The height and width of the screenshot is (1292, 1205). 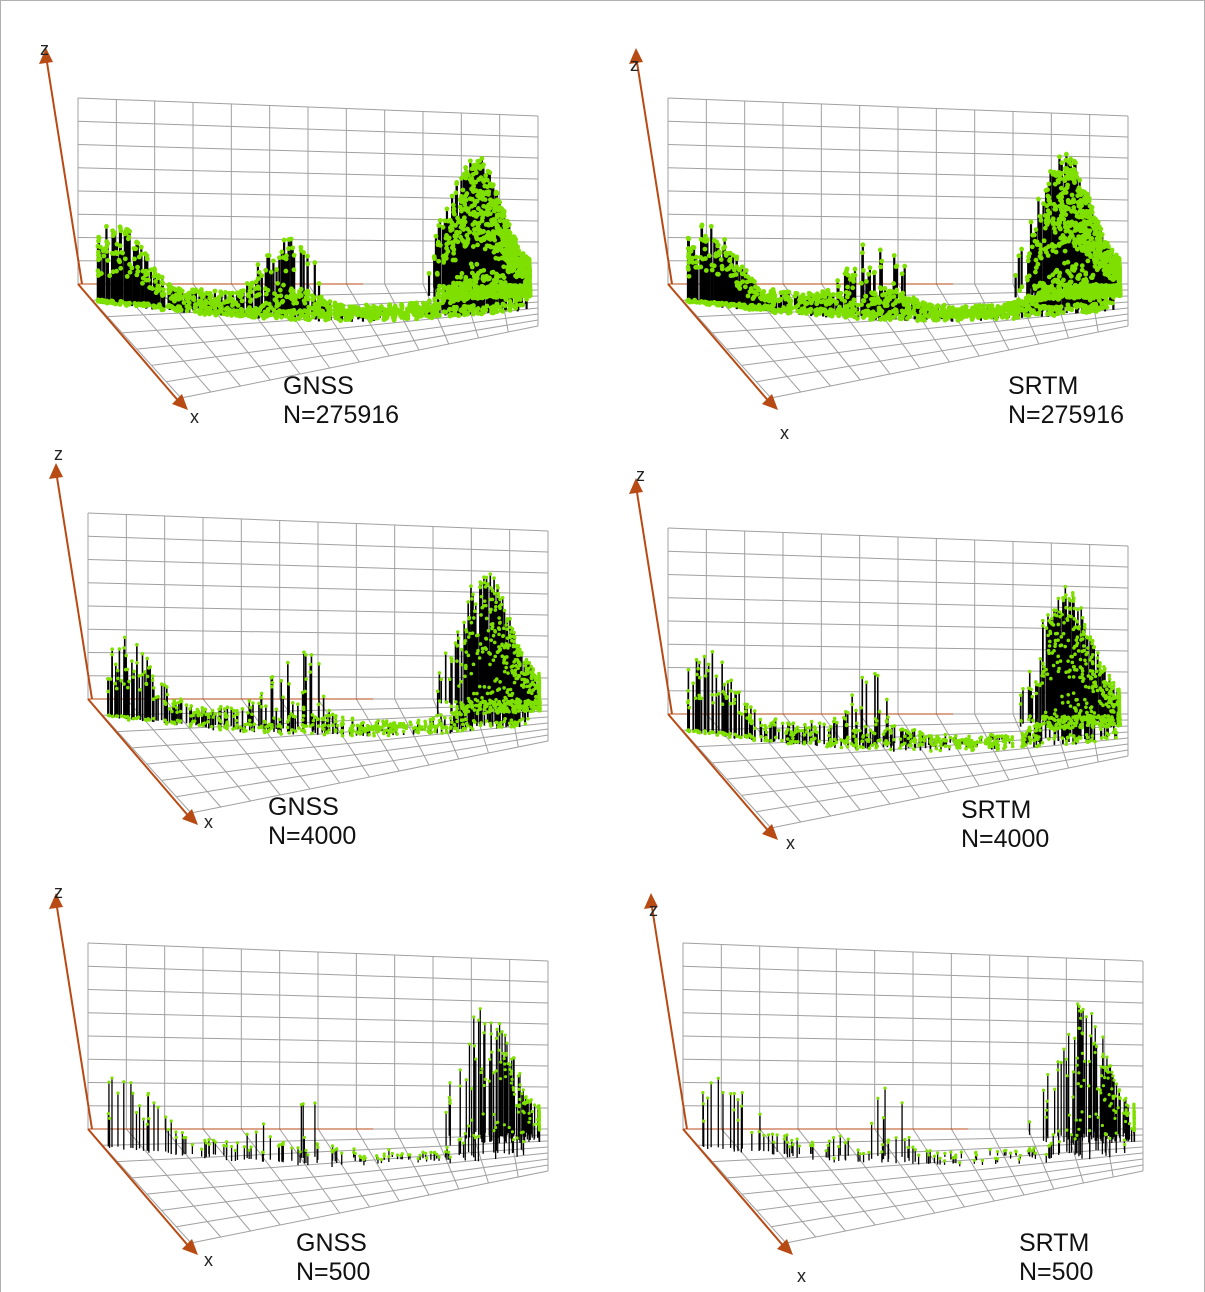 What do you see at coordinates (318, 386) in the screenshot?
I see `source-label: GNSS` at bounding box center [318, 386].